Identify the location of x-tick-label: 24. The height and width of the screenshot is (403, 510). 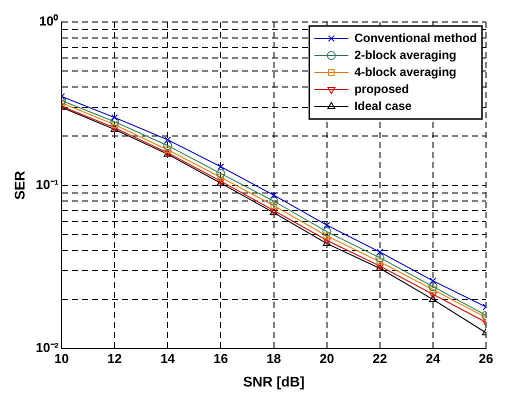
(433, 358).